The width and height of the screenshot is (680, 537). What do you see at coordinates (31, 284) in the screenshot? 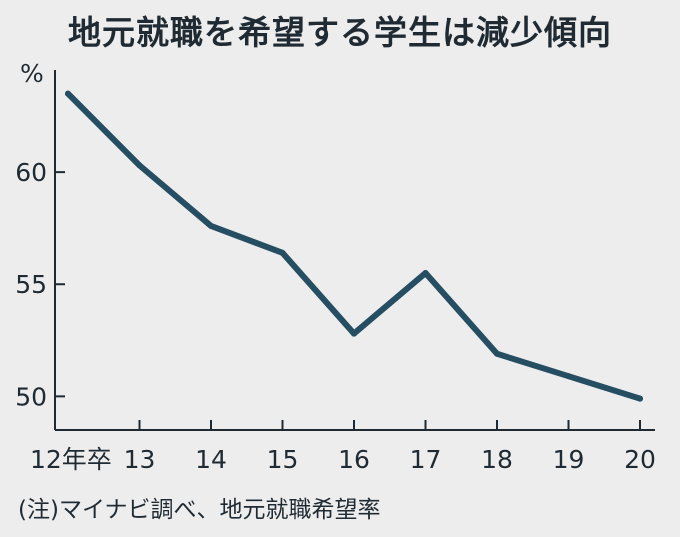
I see `y-tick-label: 55` at bounding box center [31, 284].